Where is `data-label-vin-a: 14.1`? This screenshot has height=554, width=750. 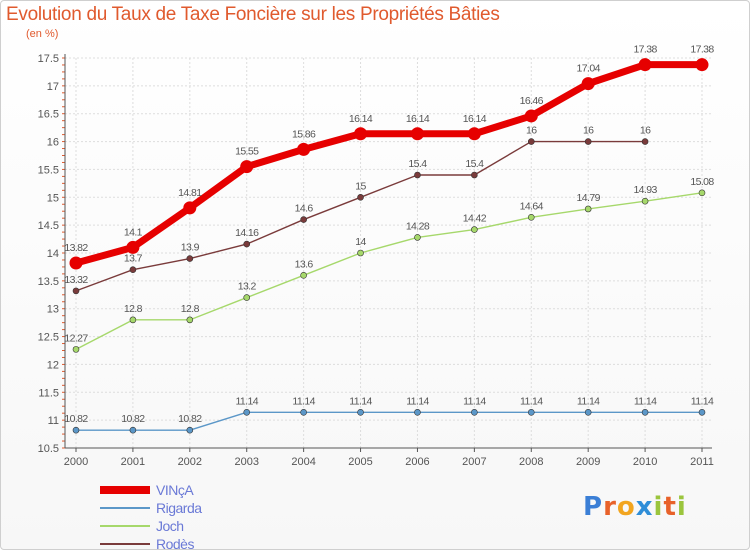
data-label-vin-a: 14.1 is located at coordinates (133, 232).